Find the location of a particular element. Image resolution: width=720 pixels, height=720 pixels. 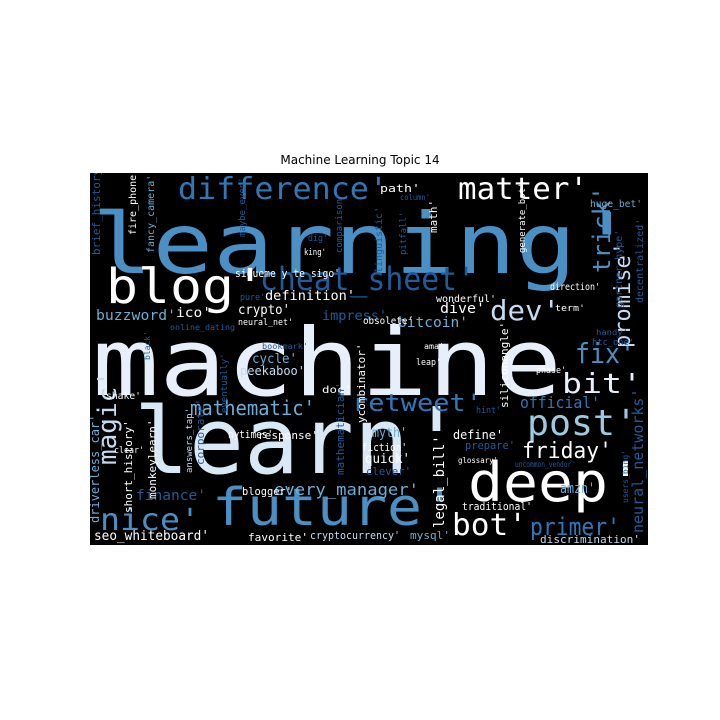

cloud-word-brief-history: brief_history' is located at coordinates (96, 214).